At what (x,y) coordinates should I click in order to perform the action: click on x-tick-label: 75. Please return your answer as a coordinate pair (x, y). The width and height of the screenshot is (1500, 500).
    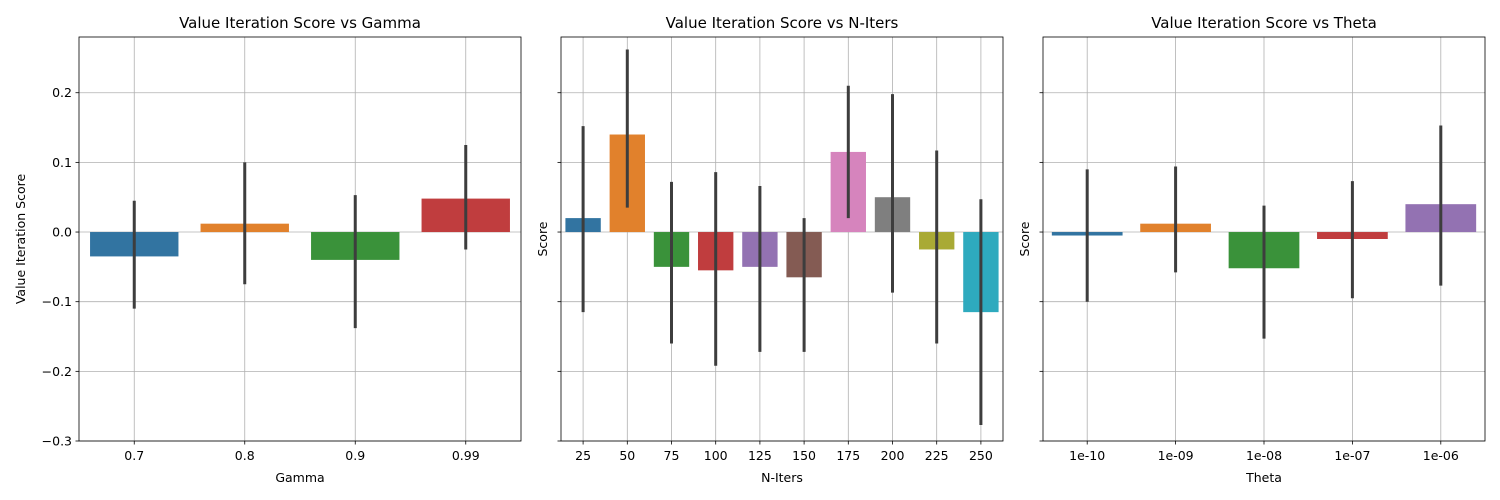
    Looking at the image, I should click on (672, 455).